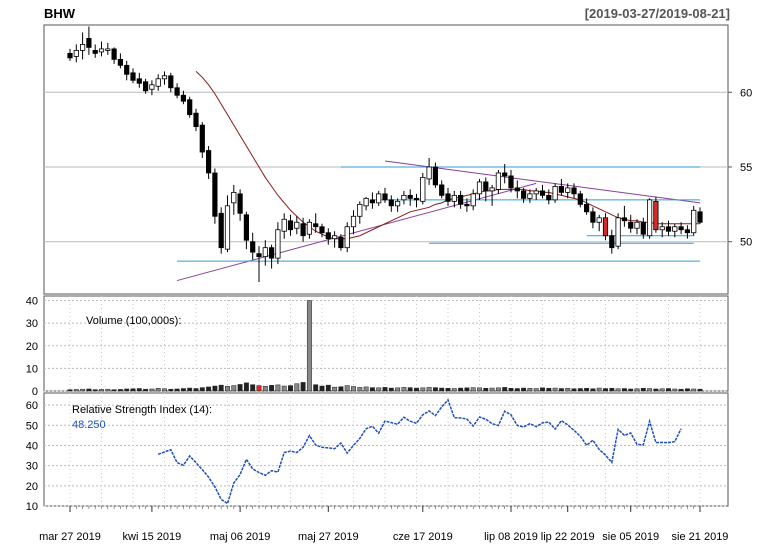 This screenshot has width=768, height=554. What do you see at coordinates (32, 426) in the screenshot?
I see `rsi-tick-label: 50` at bounding box center [32, 426].